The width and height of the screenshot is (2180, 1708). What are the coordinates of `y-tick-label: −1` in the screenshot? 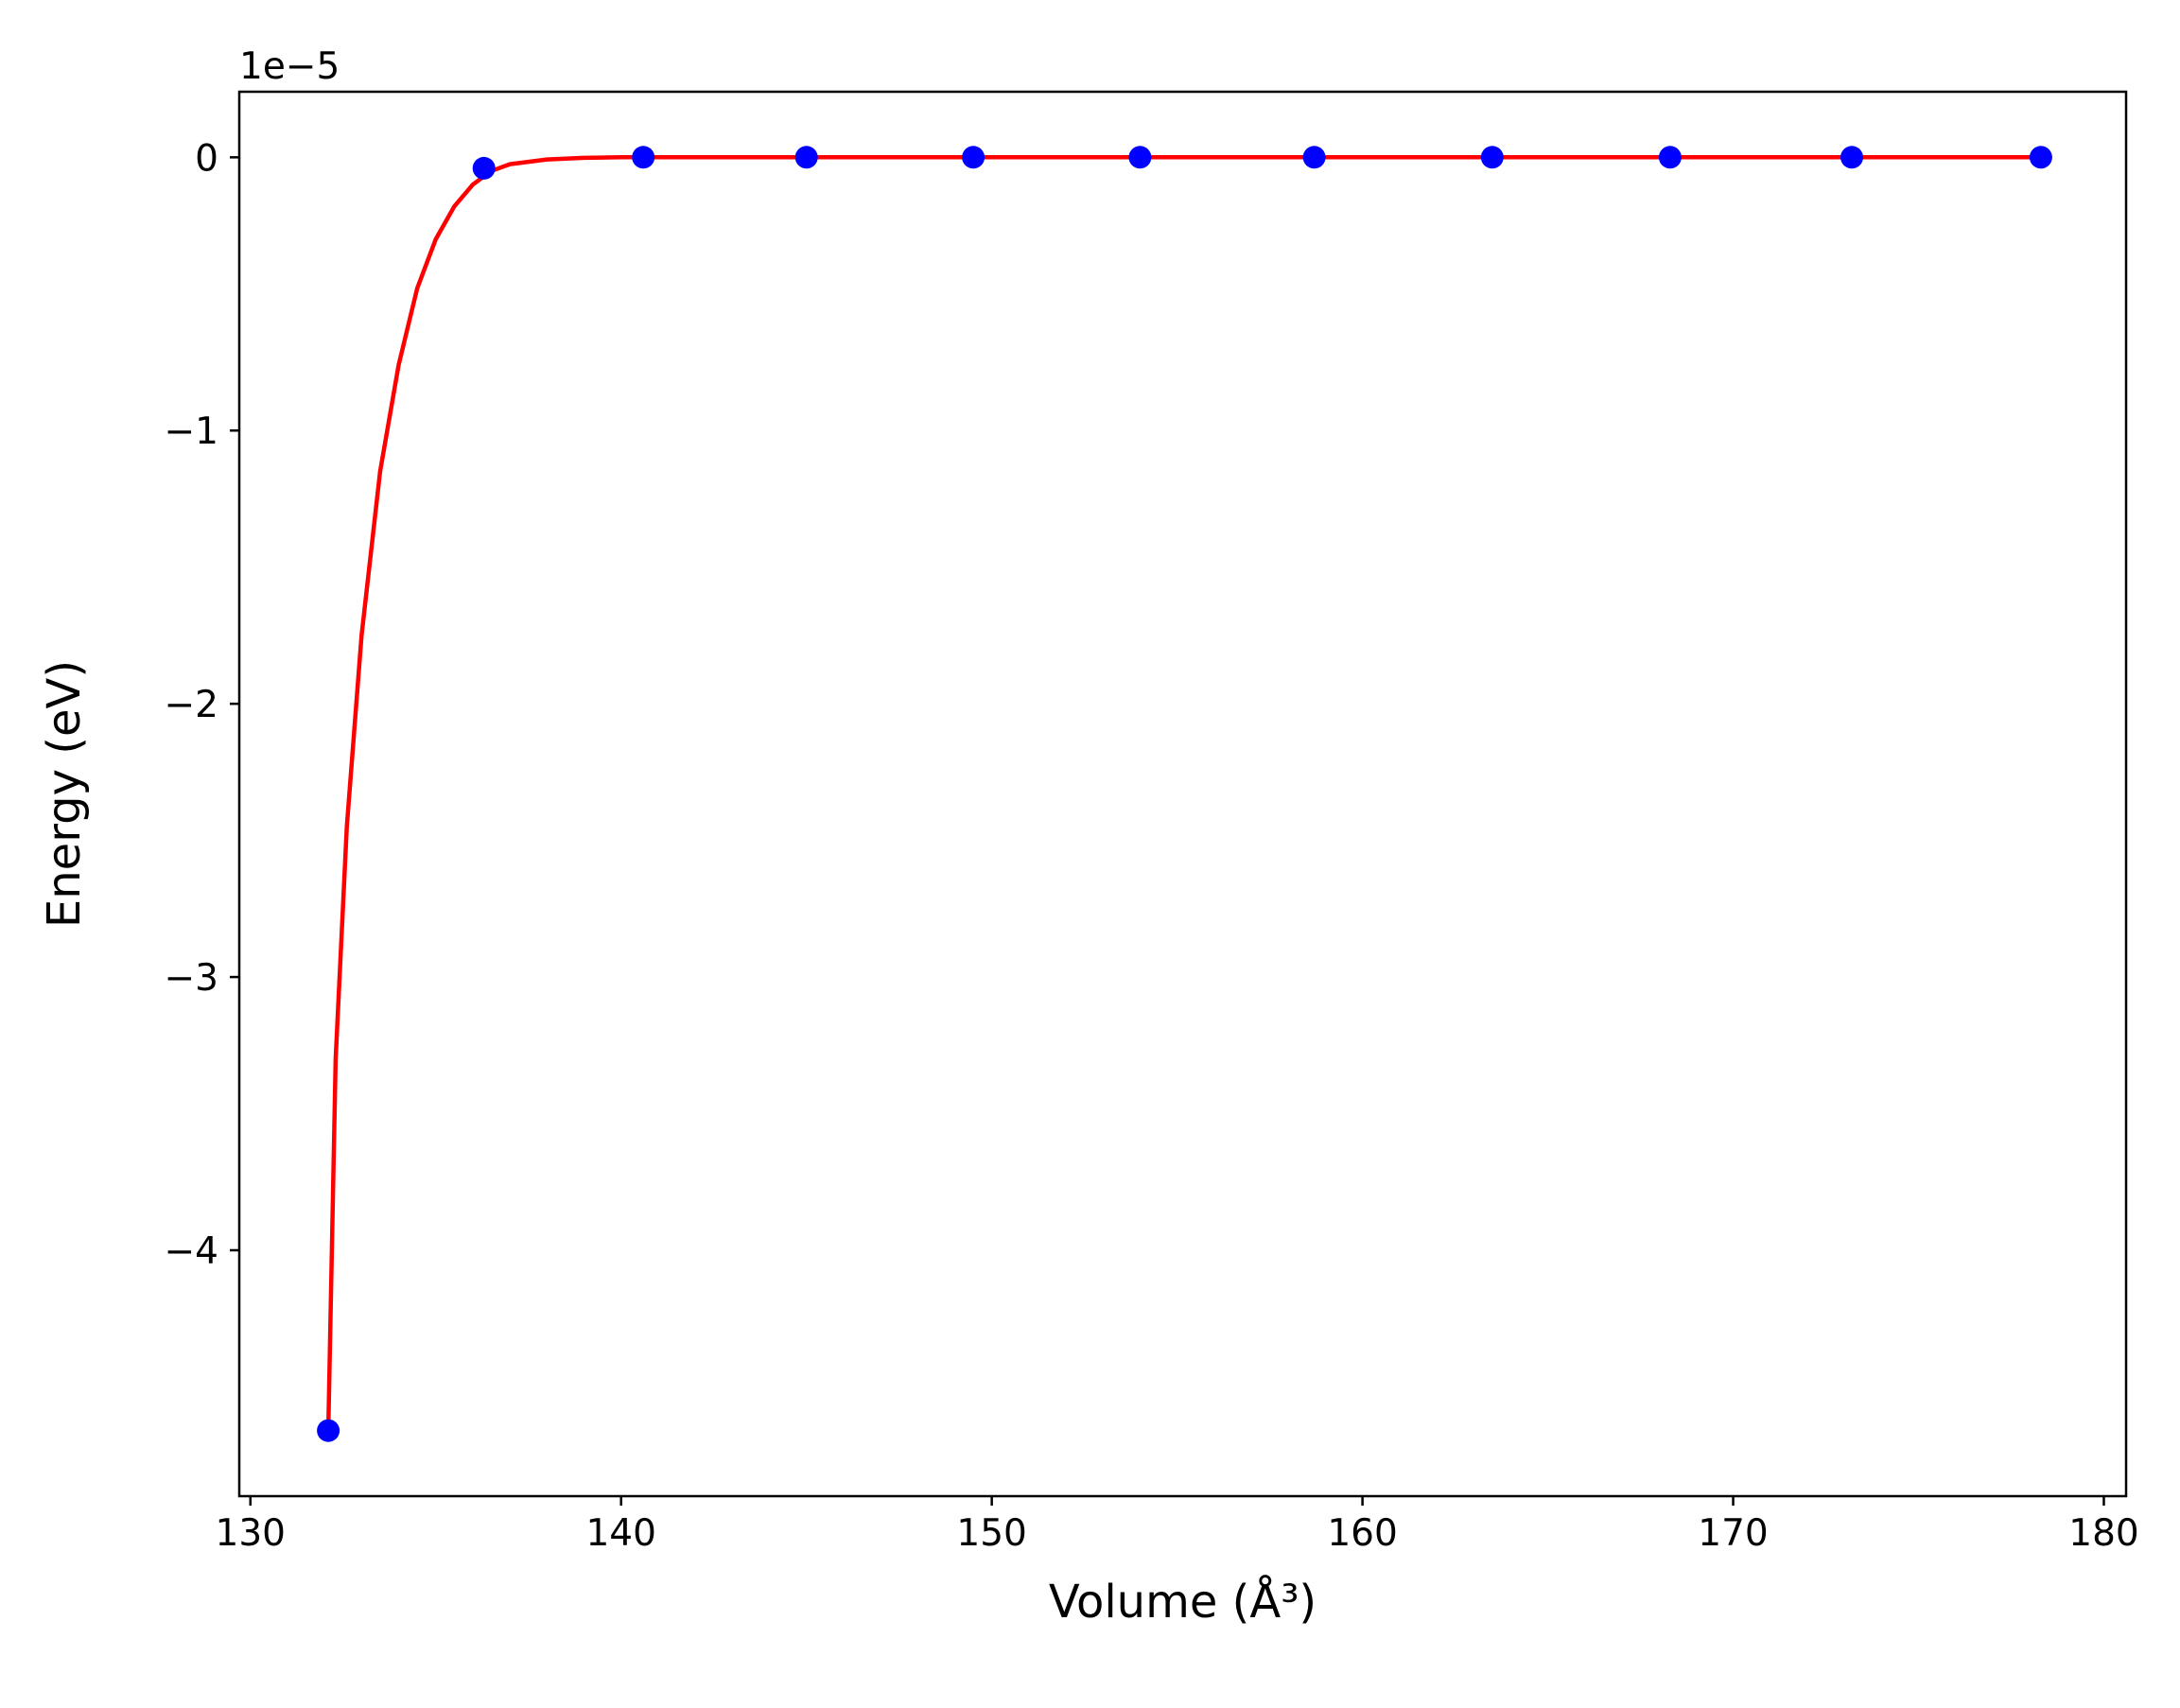 It's located at (192, 431).